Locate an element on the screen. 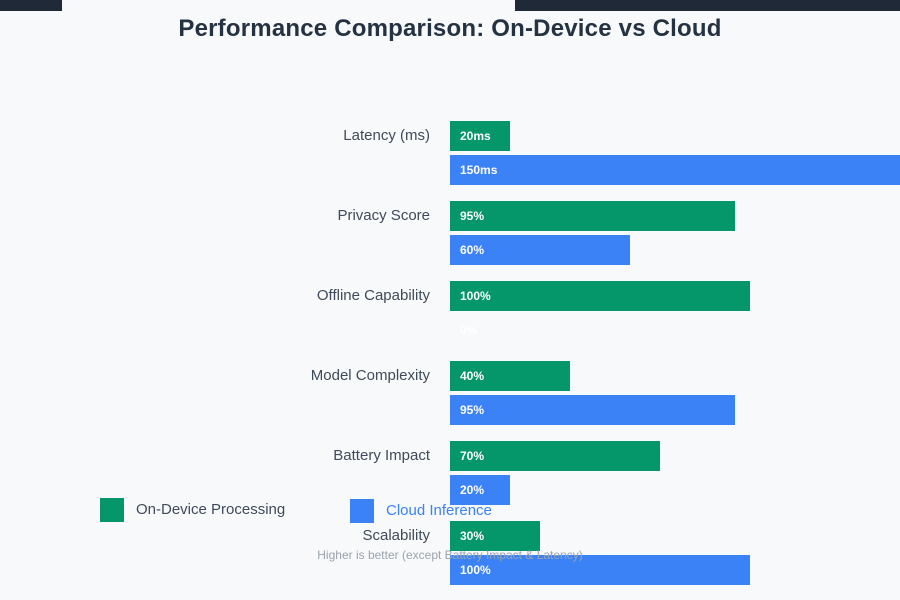 The width and height of the screenshot is (900, 600). category-label: Latency (ms) is located at coordinates (386, 135).